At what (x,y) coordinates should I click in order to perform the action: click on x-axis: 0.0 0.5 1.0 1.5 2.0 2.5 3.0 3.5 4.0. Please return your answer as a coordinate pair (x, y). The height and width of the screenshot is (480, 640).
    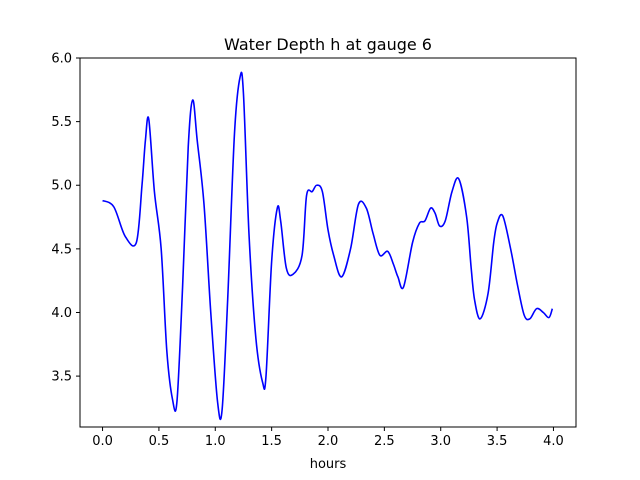
    Looking at the image, I should click on (328, 438).